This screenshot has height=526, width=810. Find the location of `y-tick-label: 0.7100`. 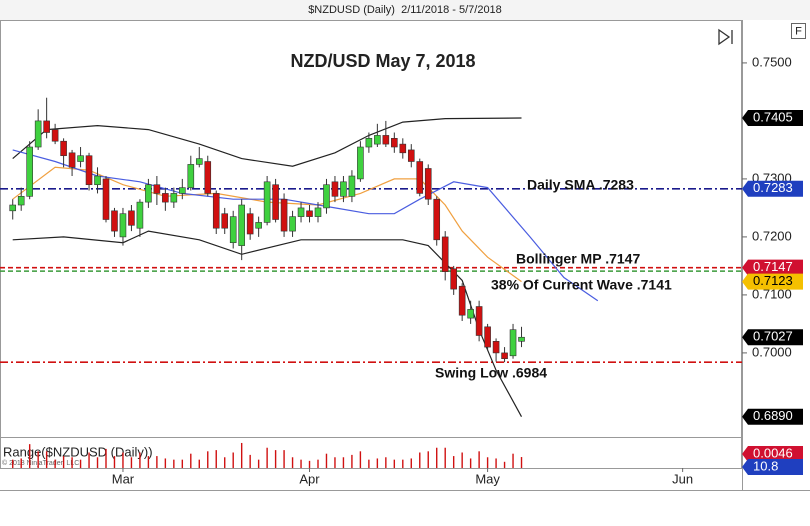

y-tick-label: 0.7100 is located at coordinates (772, 293).